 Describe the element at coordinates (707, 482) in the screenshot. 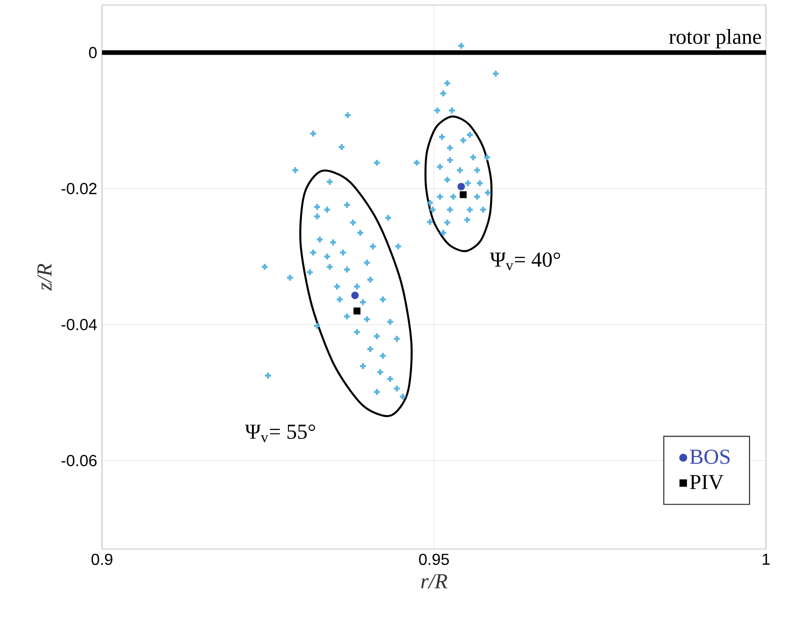

I see `legend-label: PIV` at that location.